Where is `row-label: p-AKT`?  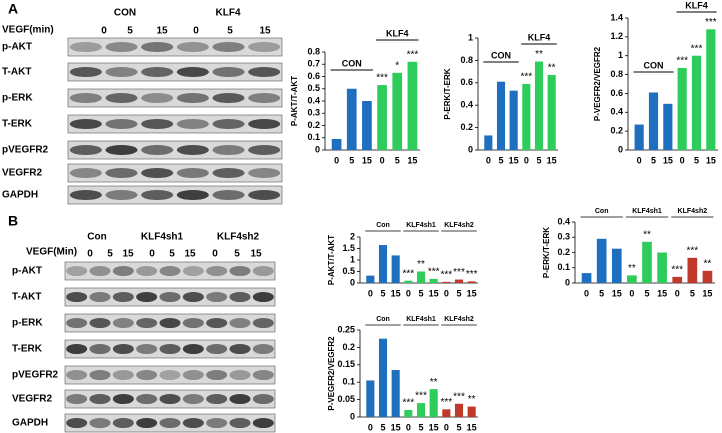
row-label: p-AKT is located at coordinates (17, 47).